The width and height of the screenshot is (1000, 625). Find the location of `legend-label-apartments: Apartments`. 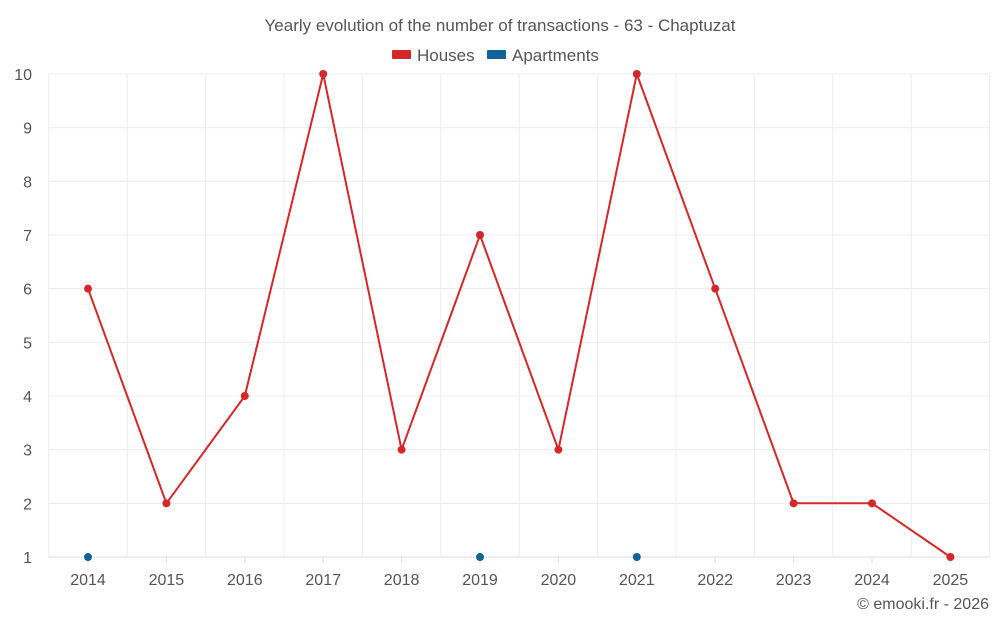

legend-label-apartments: Apartments is located at coordinates (555, 55).